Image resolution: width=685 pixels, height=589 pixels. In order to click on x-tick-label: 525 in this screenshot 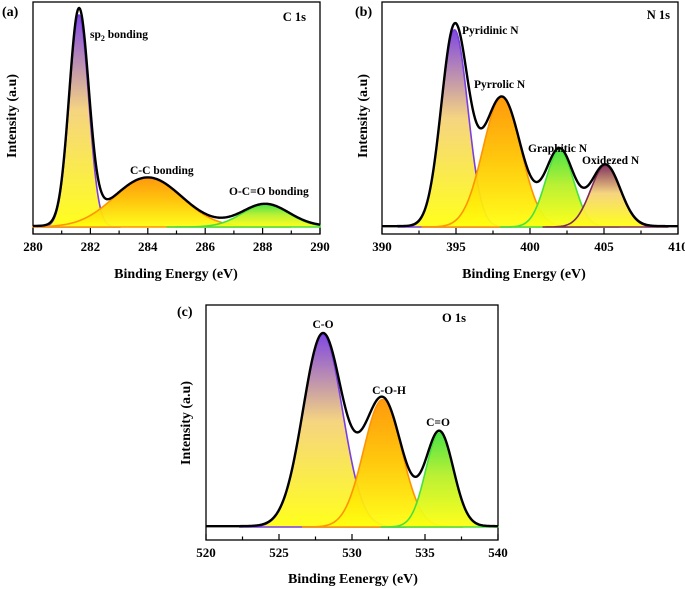, I will do `click(279, 552)`.